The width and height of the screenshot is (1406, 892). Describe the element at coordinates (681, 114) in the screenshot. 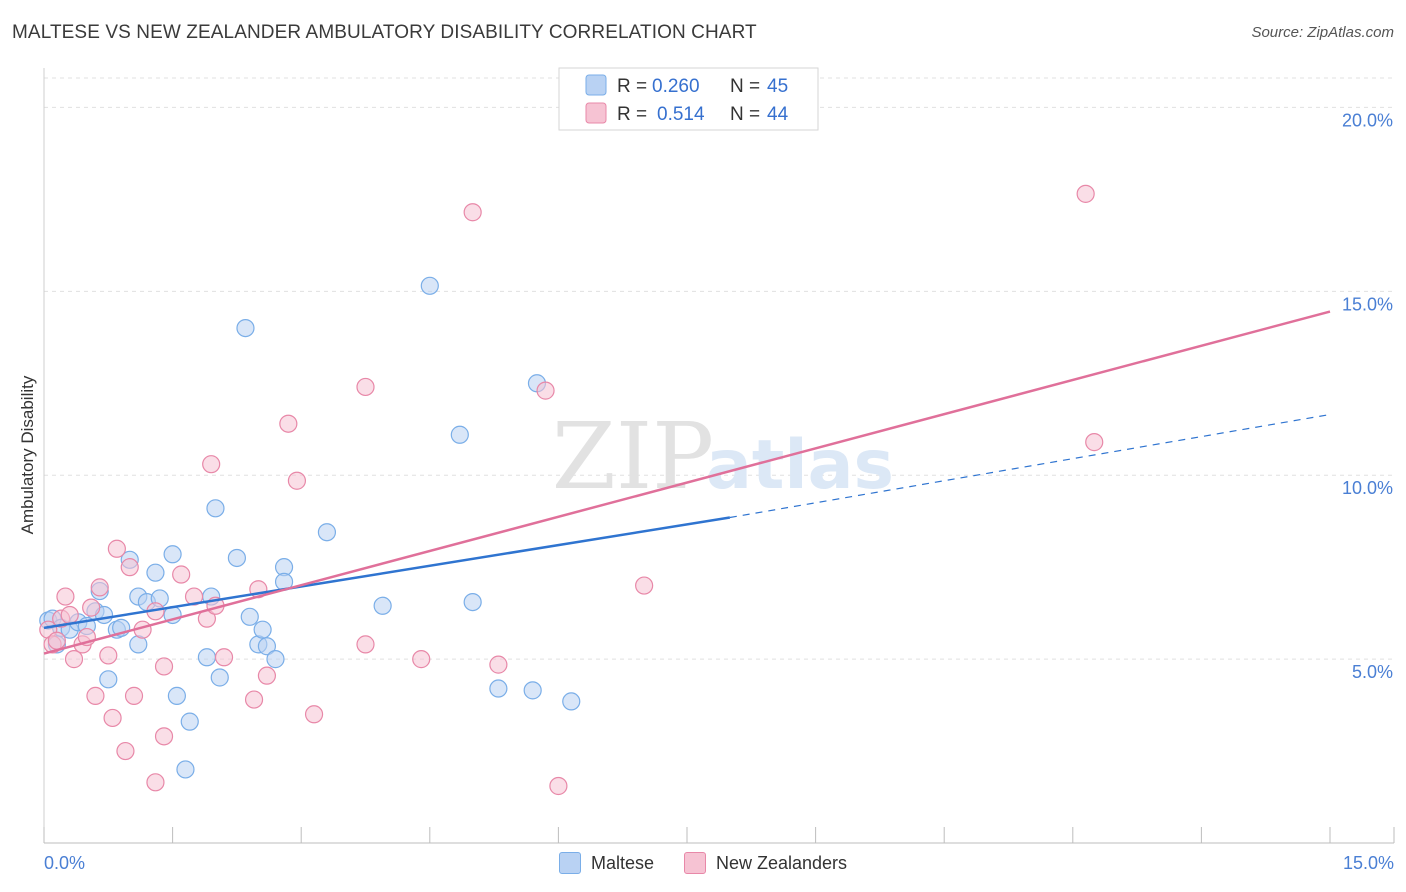

I see `legend-r-value-new-zealanders: 0.514` at that location.